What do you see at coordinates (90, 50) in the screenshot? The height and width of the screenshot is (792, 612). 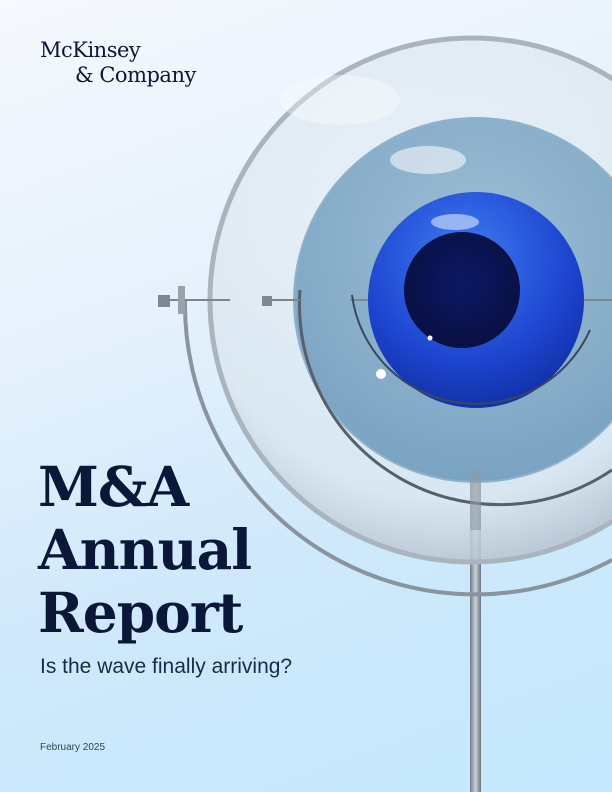 I see `logo-line1: McKinsey` at bounding box center [90, 50].